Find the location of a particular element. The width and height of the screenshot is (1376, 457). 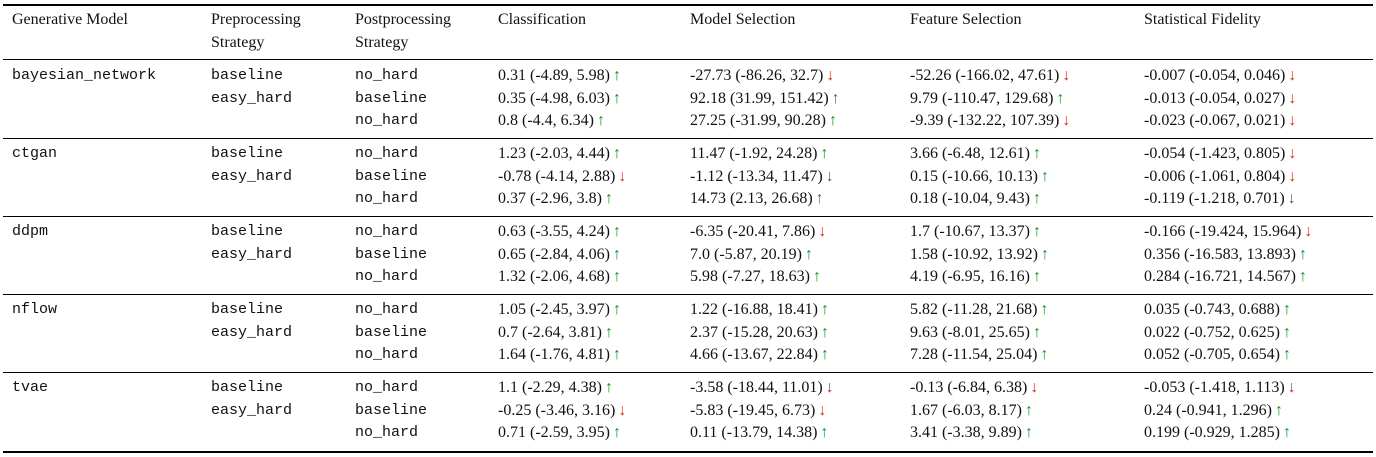

result-value: 0.37 (-2.96, 3.8) is located at coordinates (550, 199).